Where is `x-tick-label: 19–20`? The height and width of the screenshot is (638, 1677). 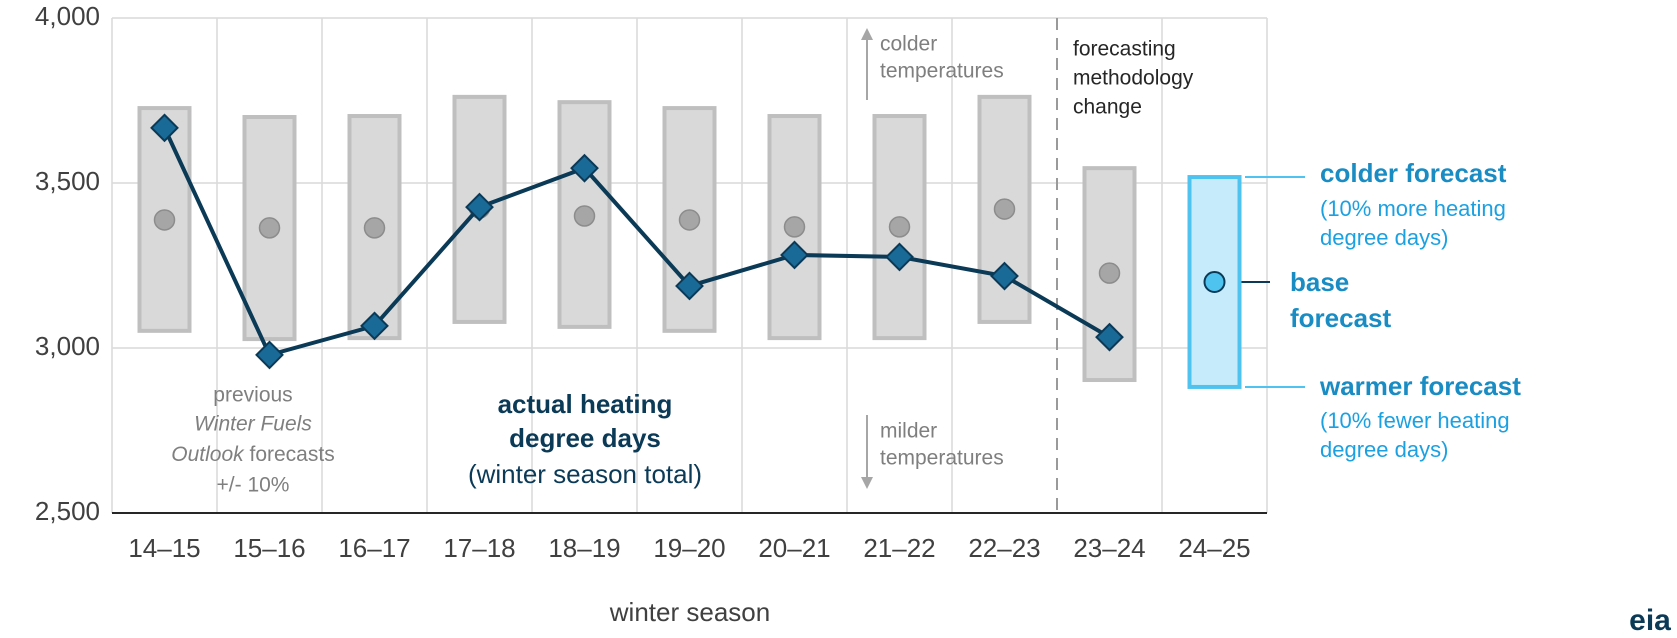
x-tick-label: 19–20 is located at coordinates (689, 548).